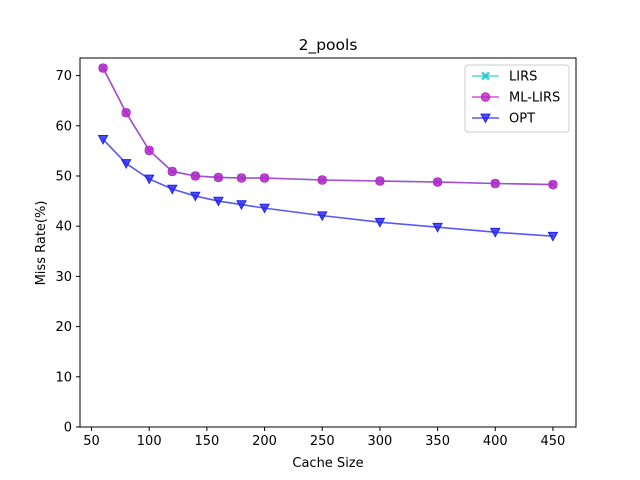 The image size is (640, 480). What do you see at coordinates (63, 227) in the screenshot?
I see `y-tick-label: 40` at bounding box center [63, 227].